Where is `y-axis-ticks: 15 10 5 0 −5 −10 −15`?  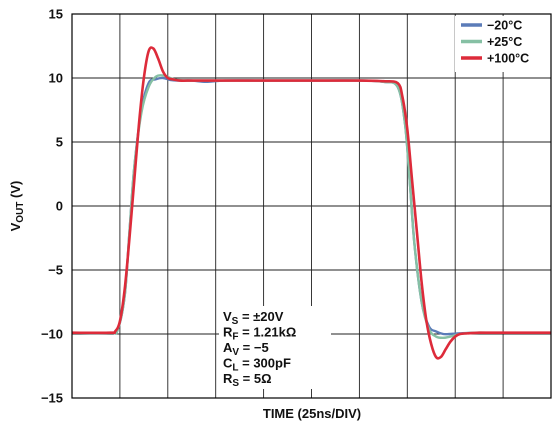 y-axis-ticks: 15 10 5 0 −5 −10 −15 is located at coordinates (52, 206).